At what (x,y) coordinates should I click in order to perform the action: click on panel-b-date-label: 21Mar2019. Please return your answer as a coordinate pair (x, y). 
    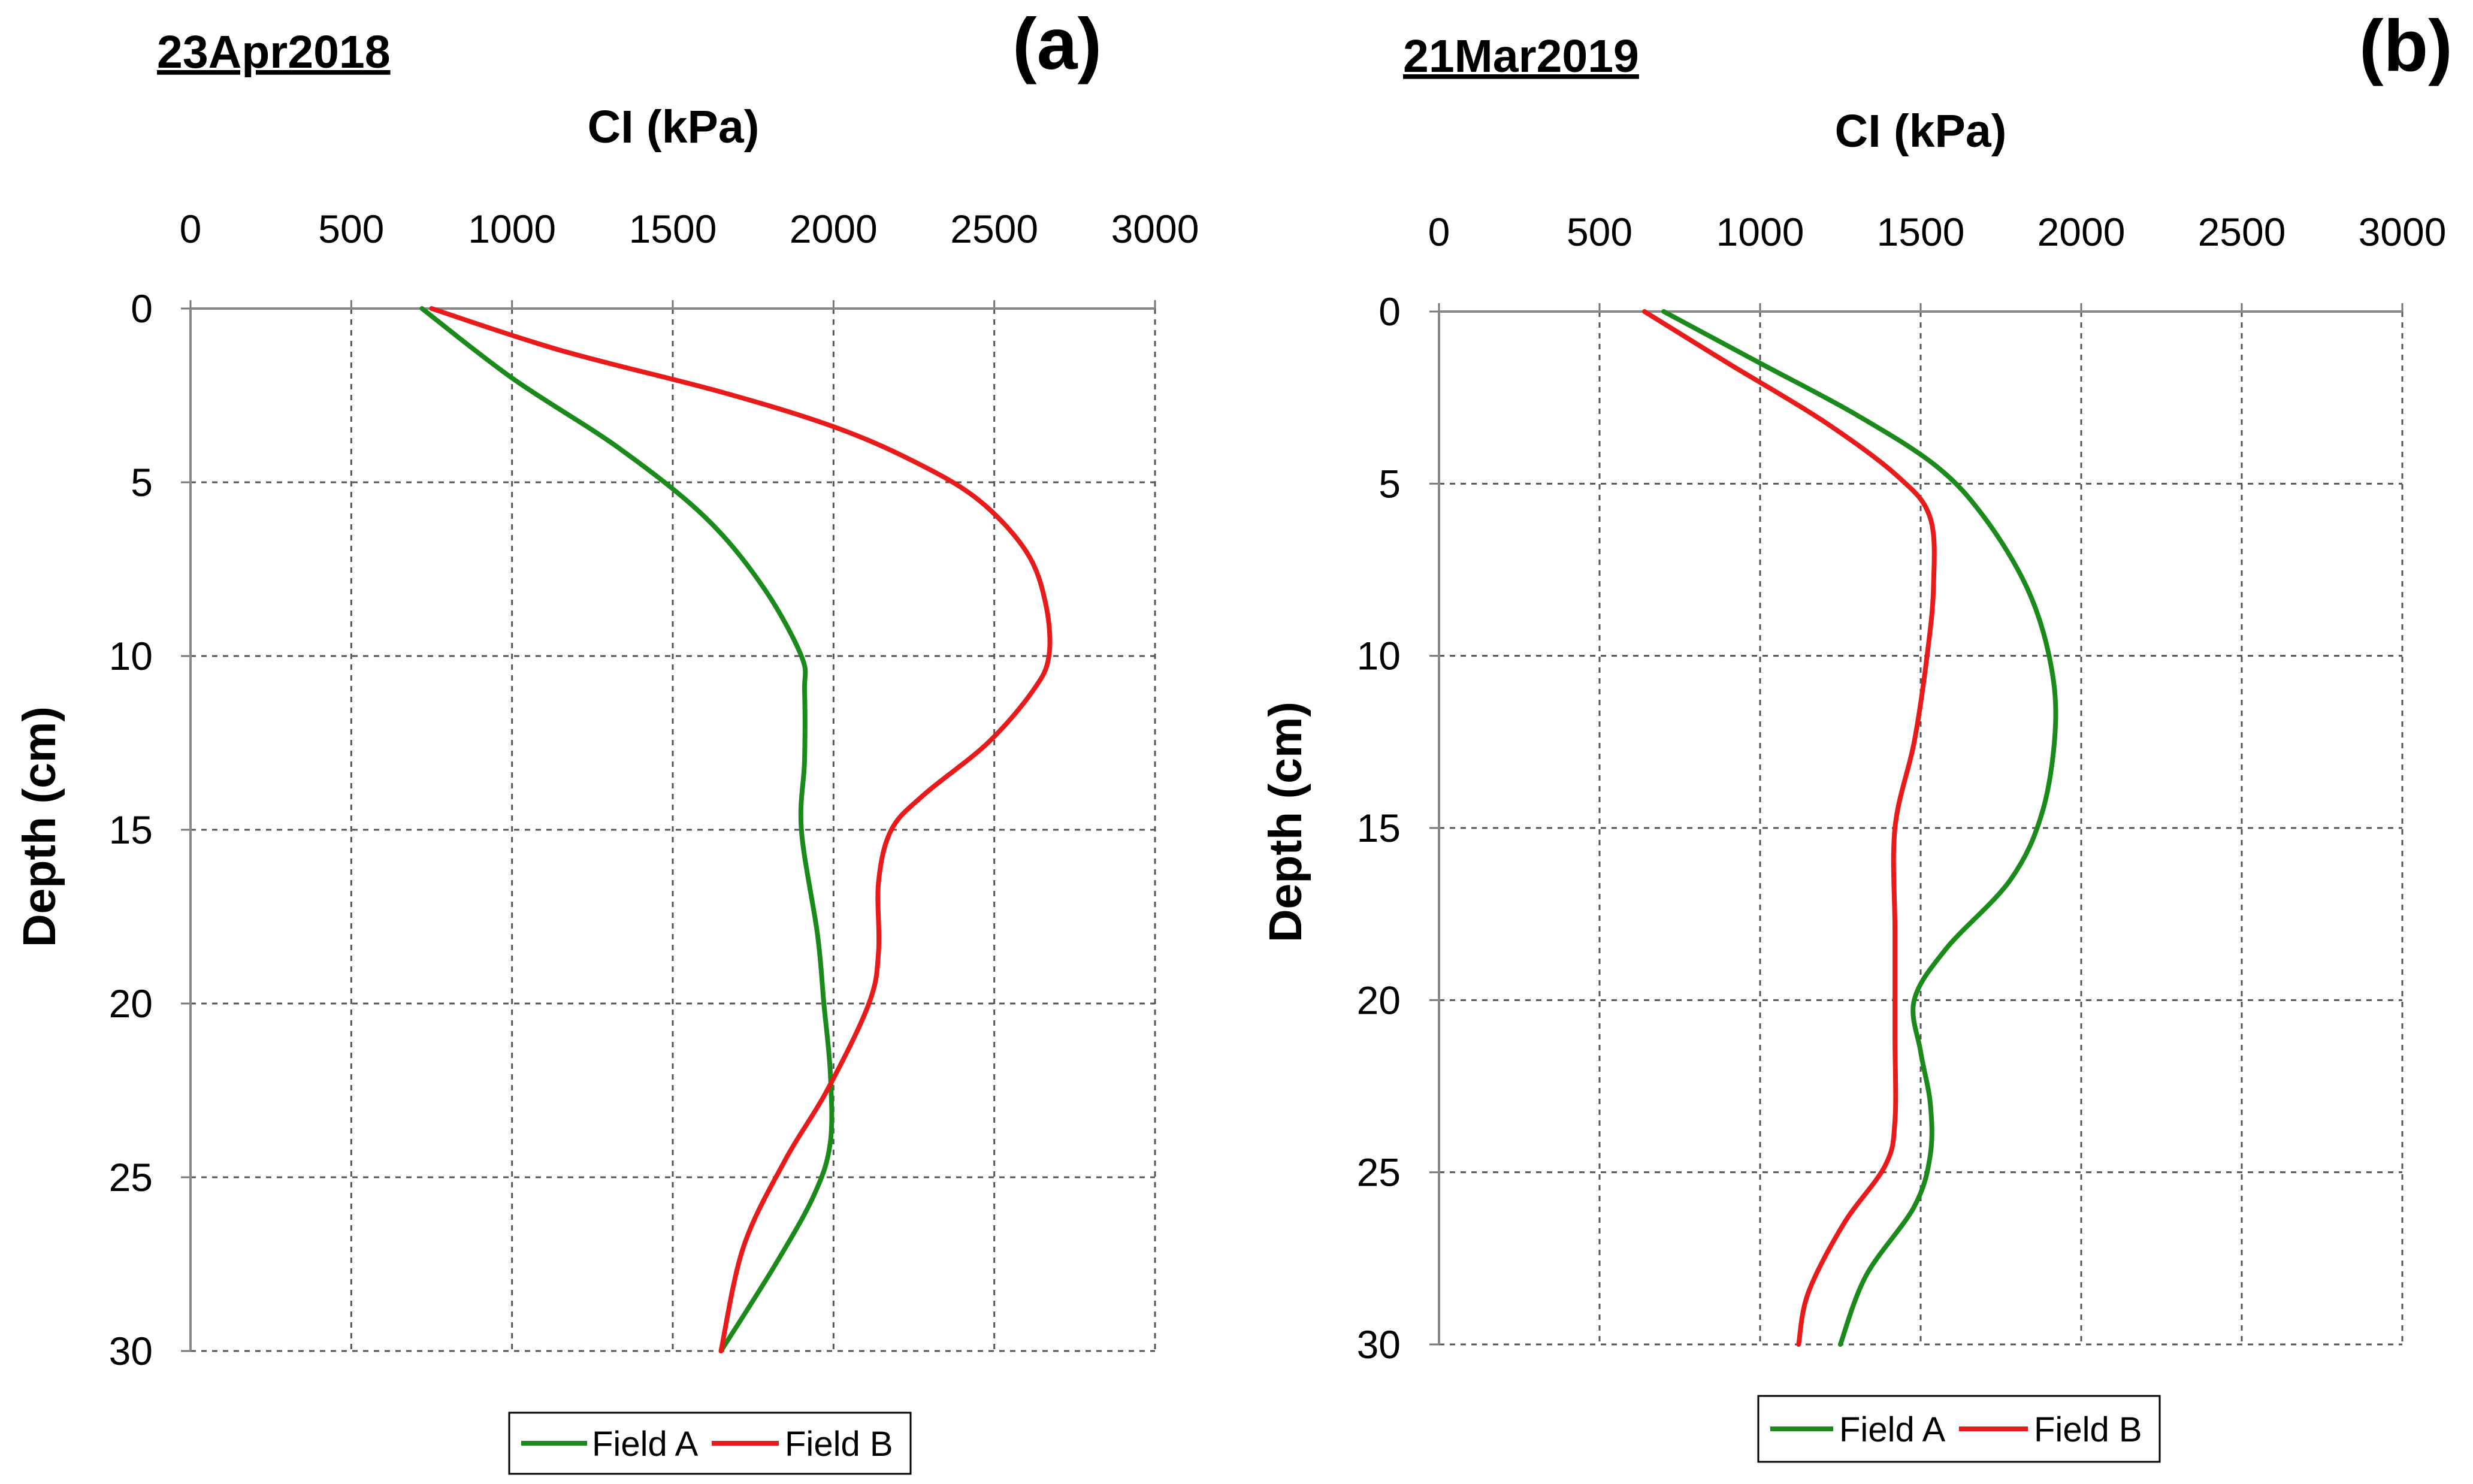
    Looking at the image, I should click on (1521, 56).